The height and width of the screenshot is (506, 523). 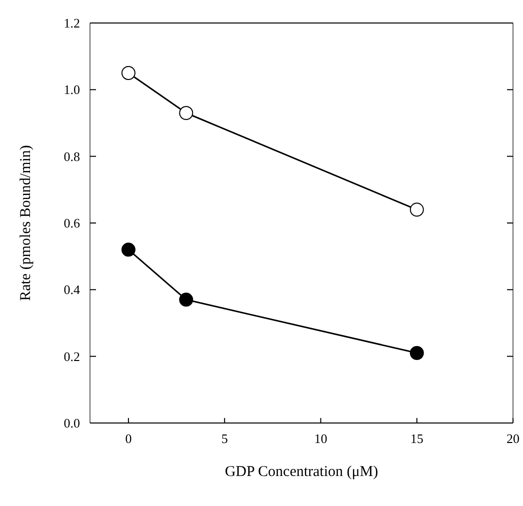 I want to click on y-tick-label: 1.2, so click(x=72, y=23).